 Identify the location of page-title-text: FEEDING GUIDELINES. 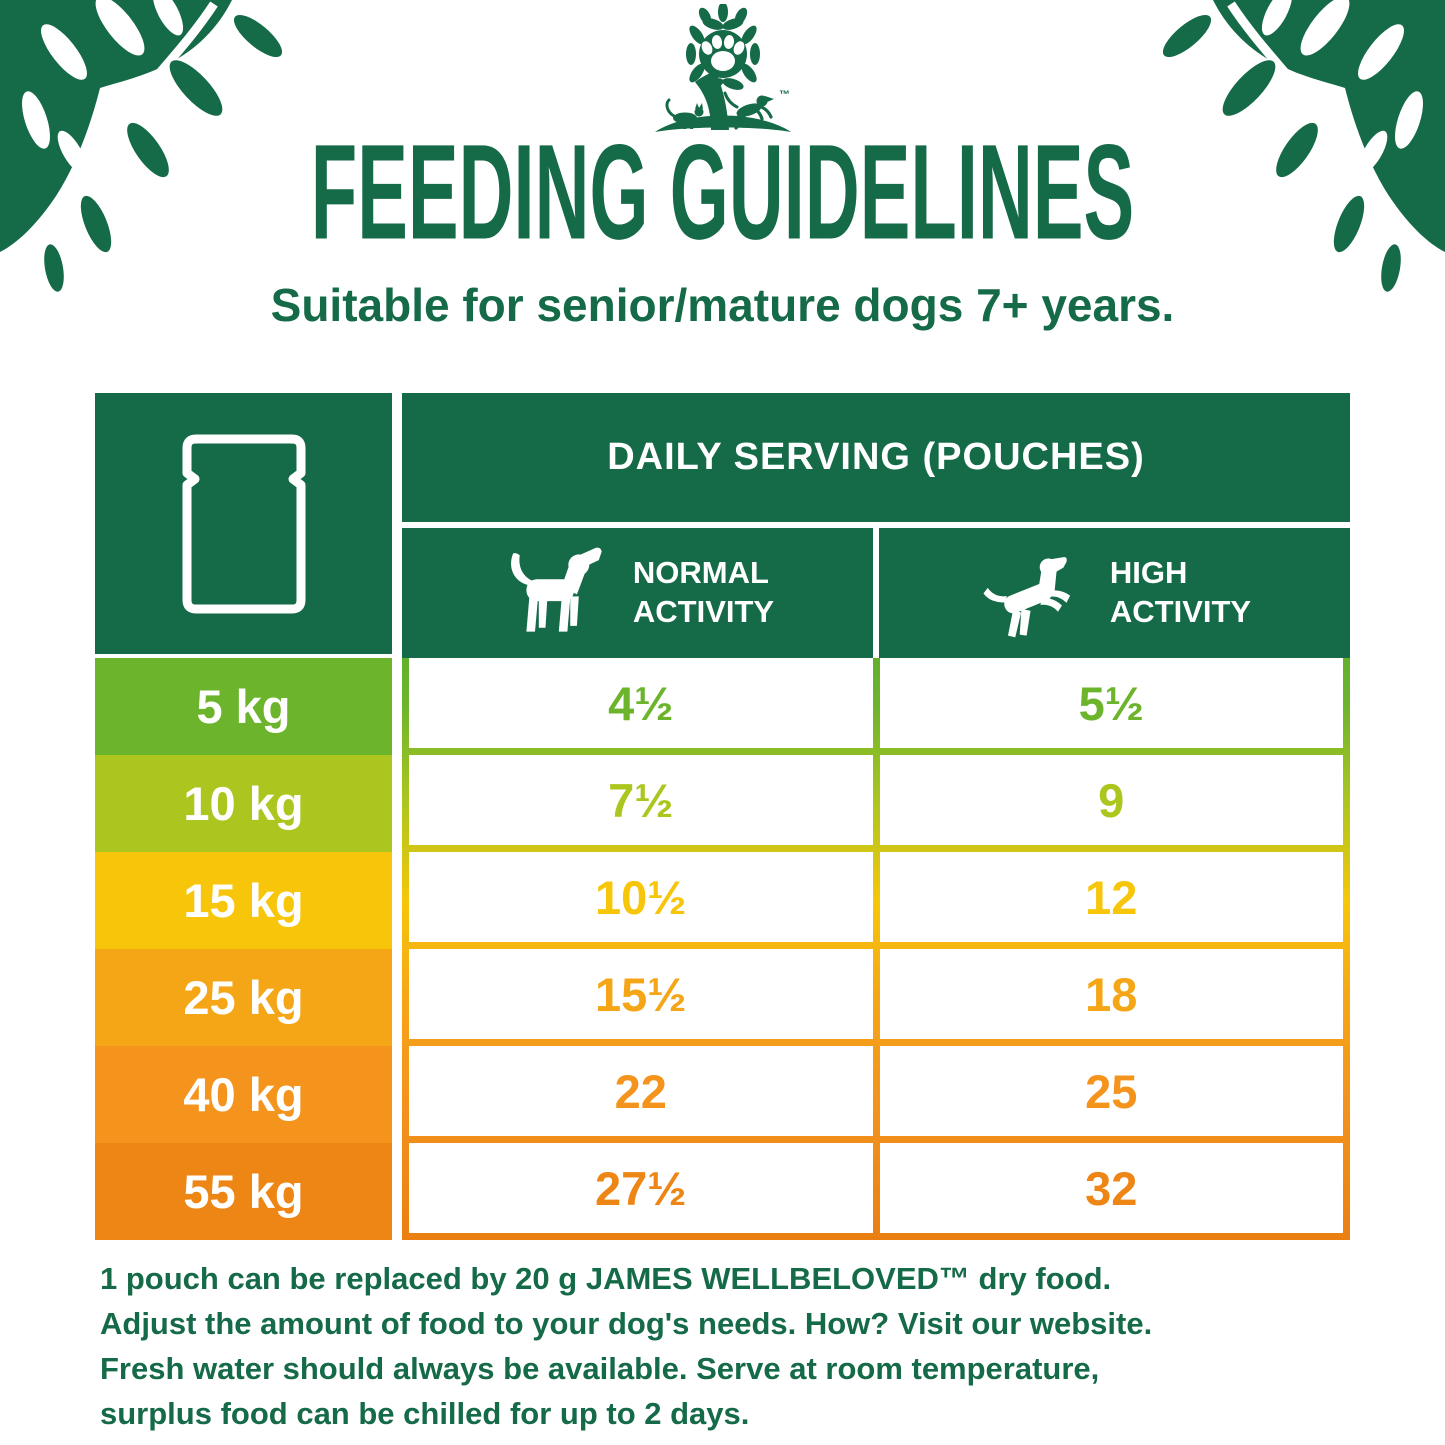
(722, 193).